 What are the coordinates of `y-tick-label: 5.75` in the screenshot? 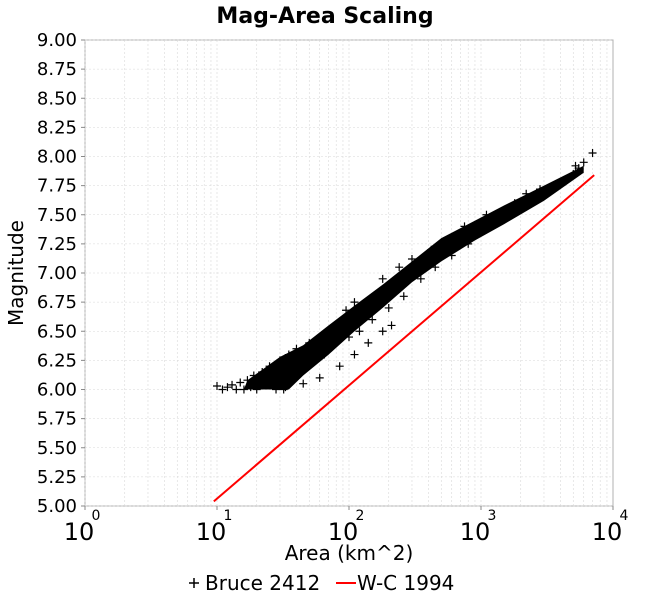 It's located at (57, 419).